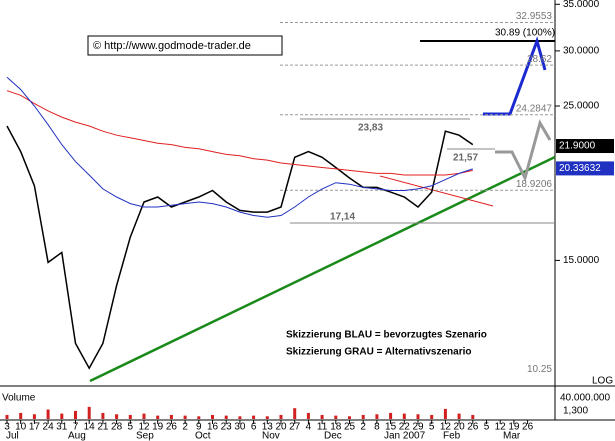 The height and width of the screenshot is (441, 615). Describe the element at coordinates (90, 427) in the screenshot. I see `x-tick-label: 14` at that location.